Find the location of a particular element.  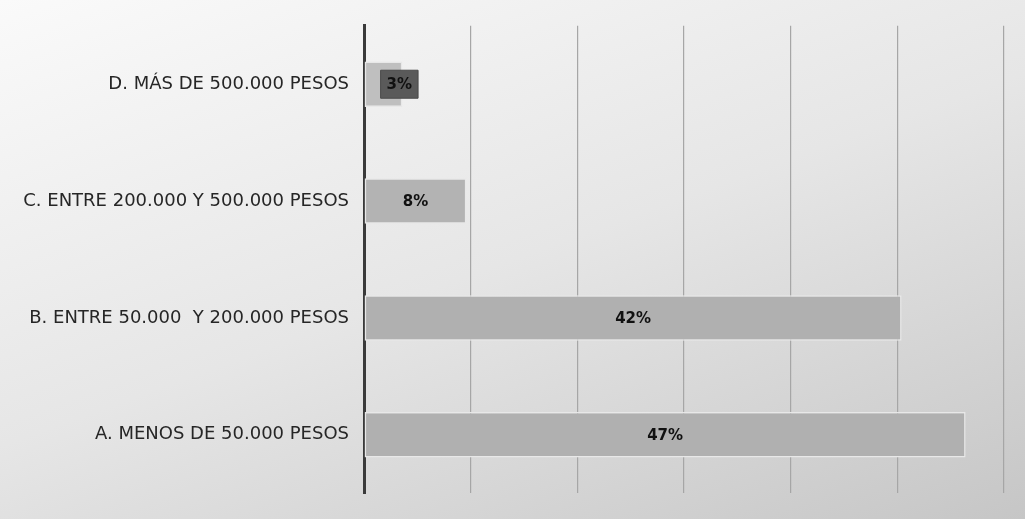

y-tick-label: B. ENTRE 50.000 Y 200.000 PESOS is located at coordinates (189, 316).